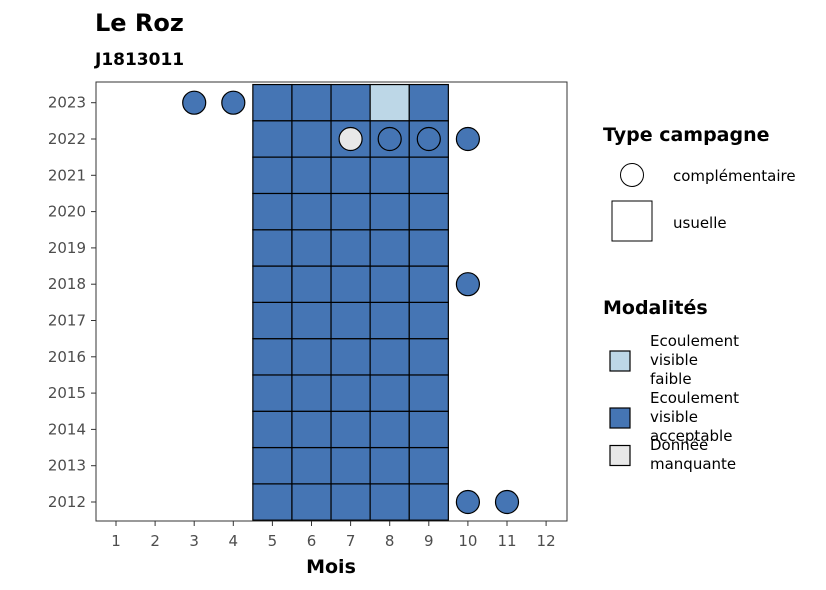  Describe the element at coordinates (693, 464) in the screenshot. I see `legend-label-manquante: manquante` at that location.